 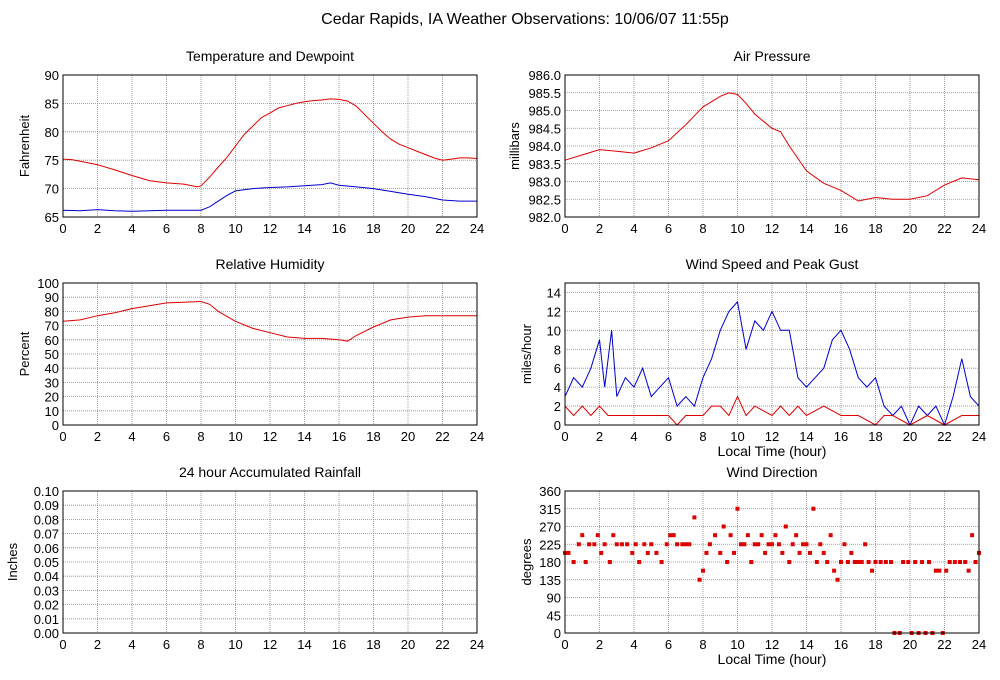 I want to click on y-tick-label: 180, so click(x=550, y=562).